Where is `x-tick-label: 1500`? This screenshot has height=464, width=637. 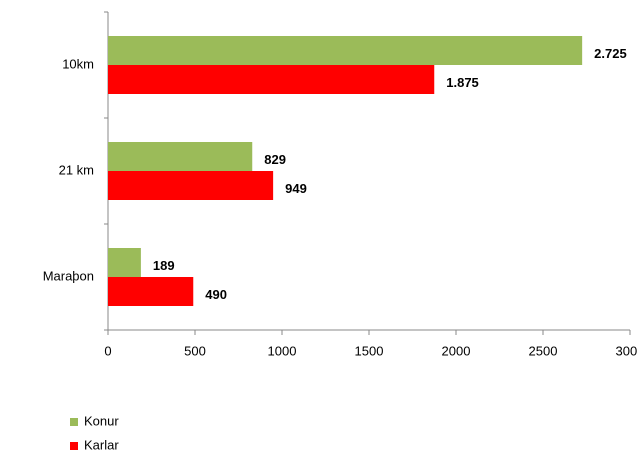 x-tick-label: 1500 is located at coordinates (369, 350).